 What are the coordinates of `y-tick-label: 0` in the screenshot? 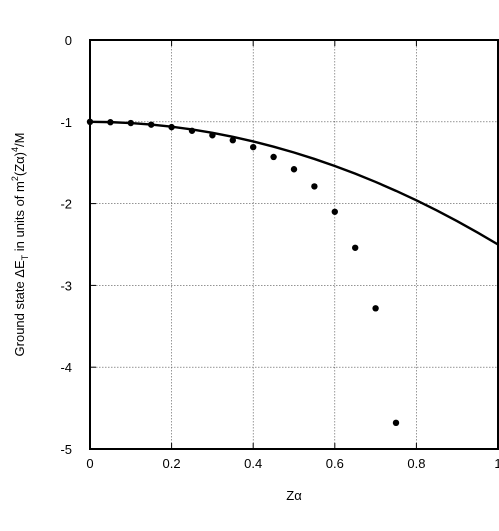 It's located at (68, 40).